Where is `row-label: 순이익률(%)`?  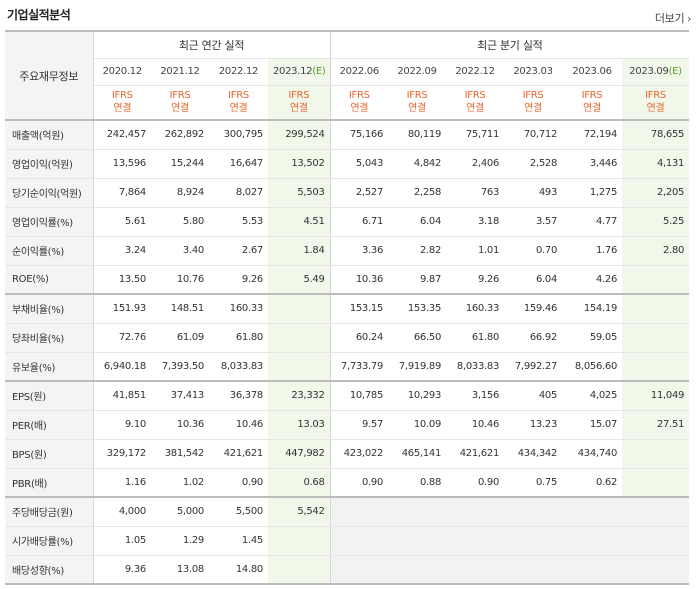
row-label: 순이익률(%) is located at coordinates (49, 251).